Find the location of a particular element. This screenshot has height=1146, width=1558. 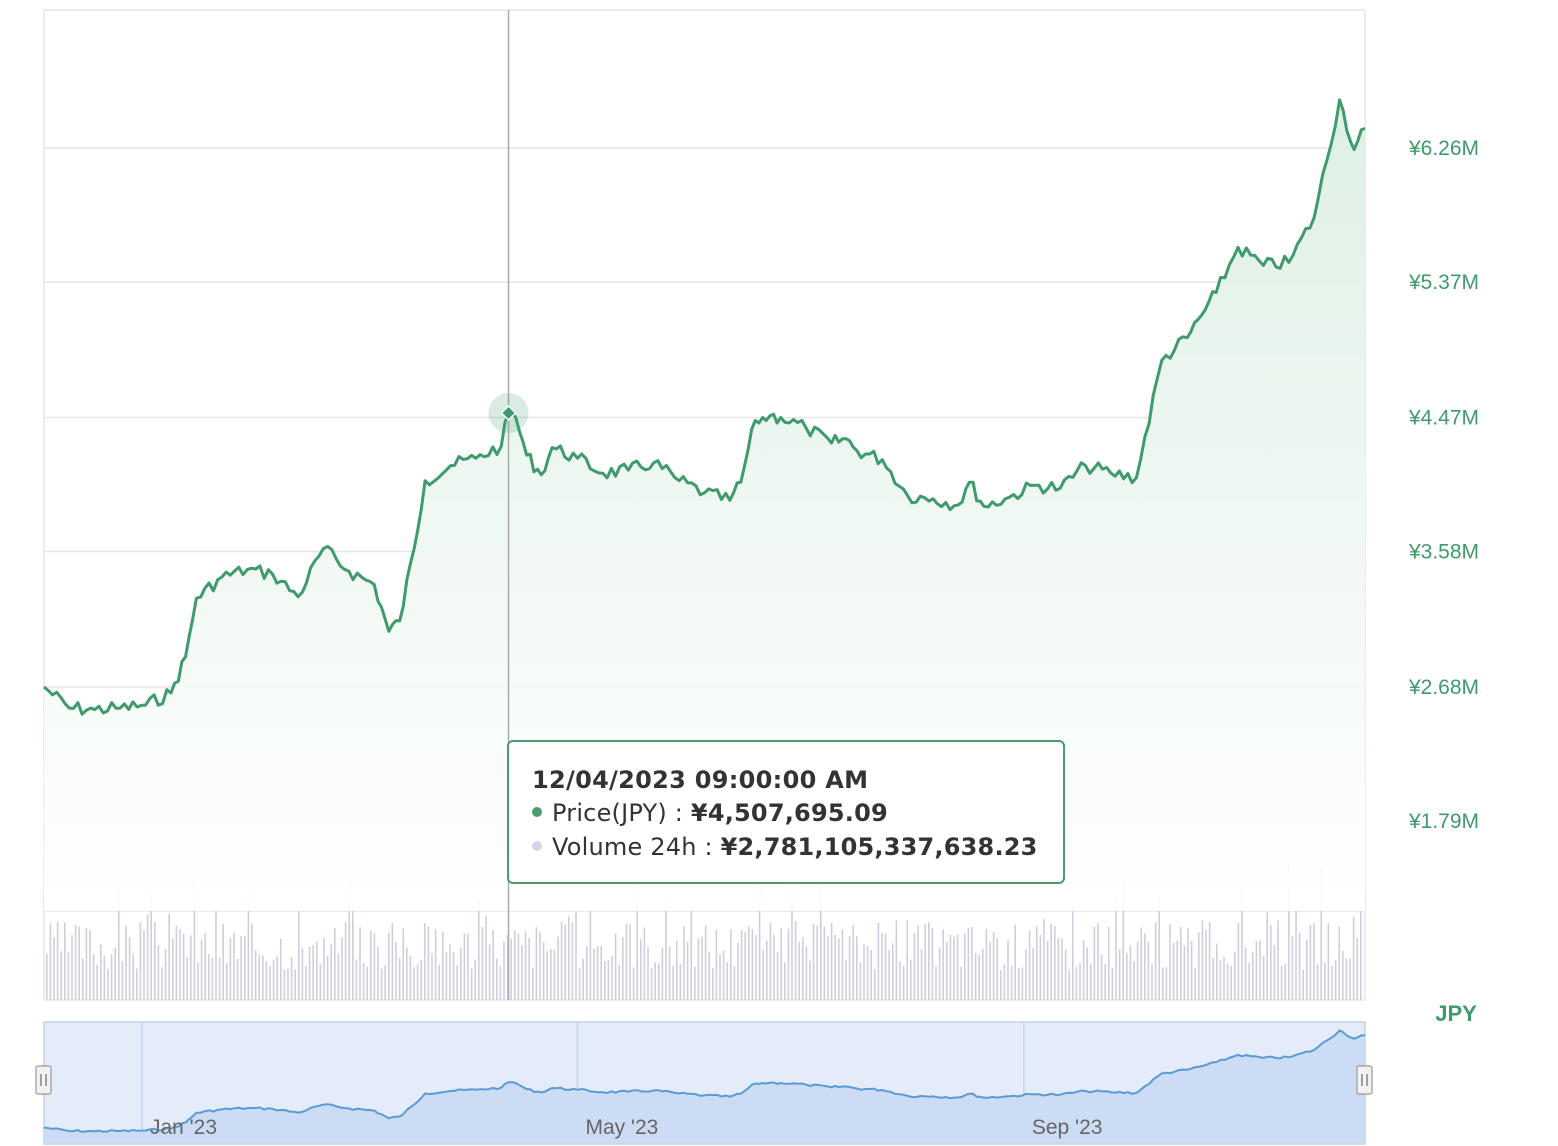

tooltip-price-value: ¥4,507,695.09 is located at coordinates (789, 813).